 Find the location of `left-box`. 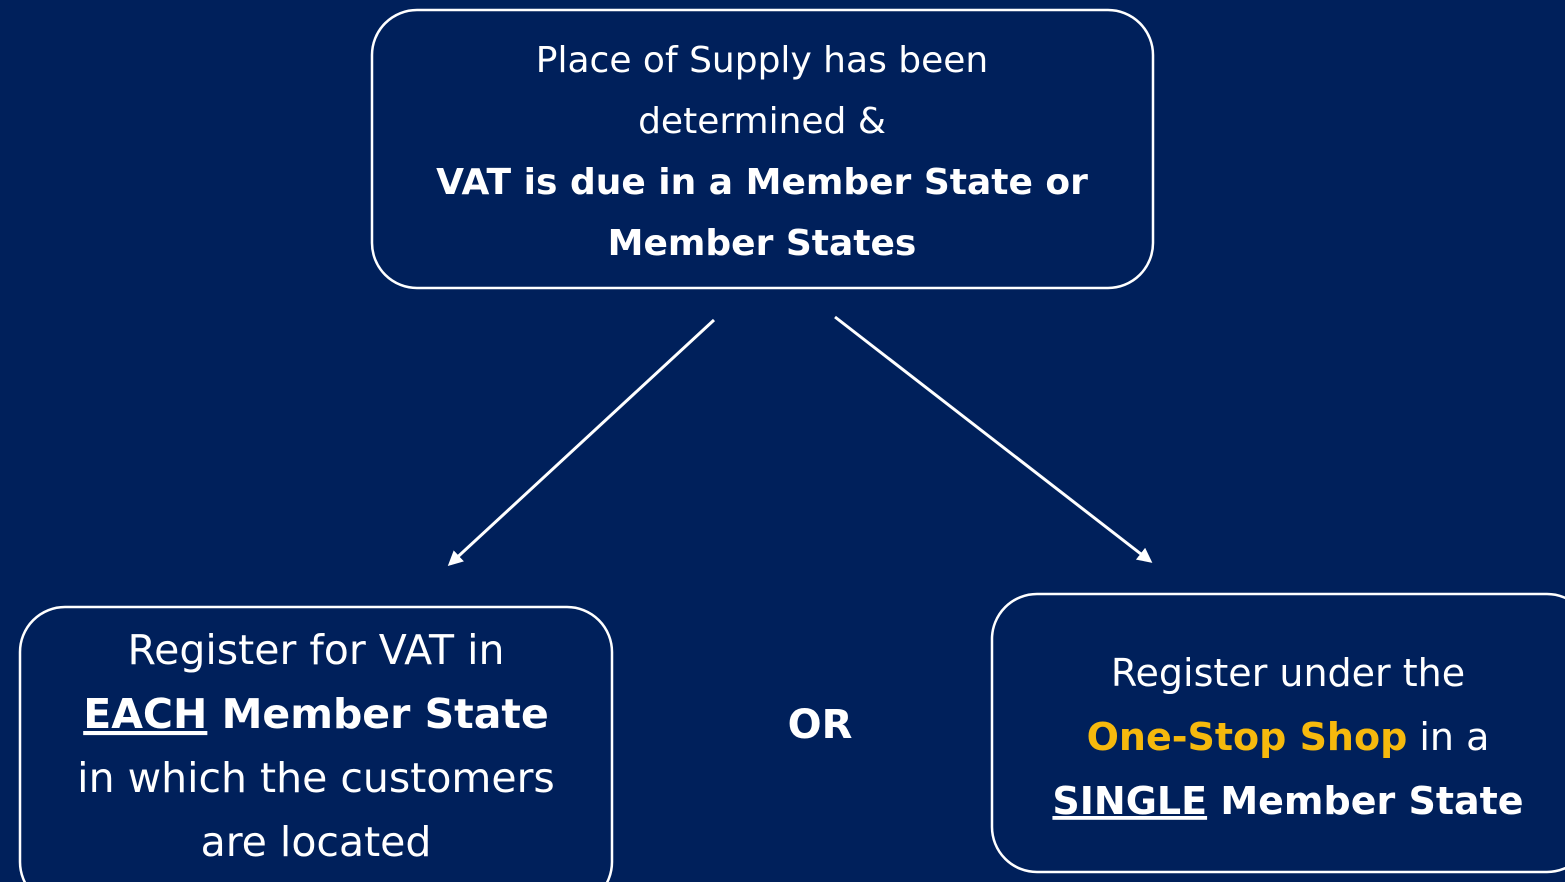

left-box is located at coordinates (316, 743).